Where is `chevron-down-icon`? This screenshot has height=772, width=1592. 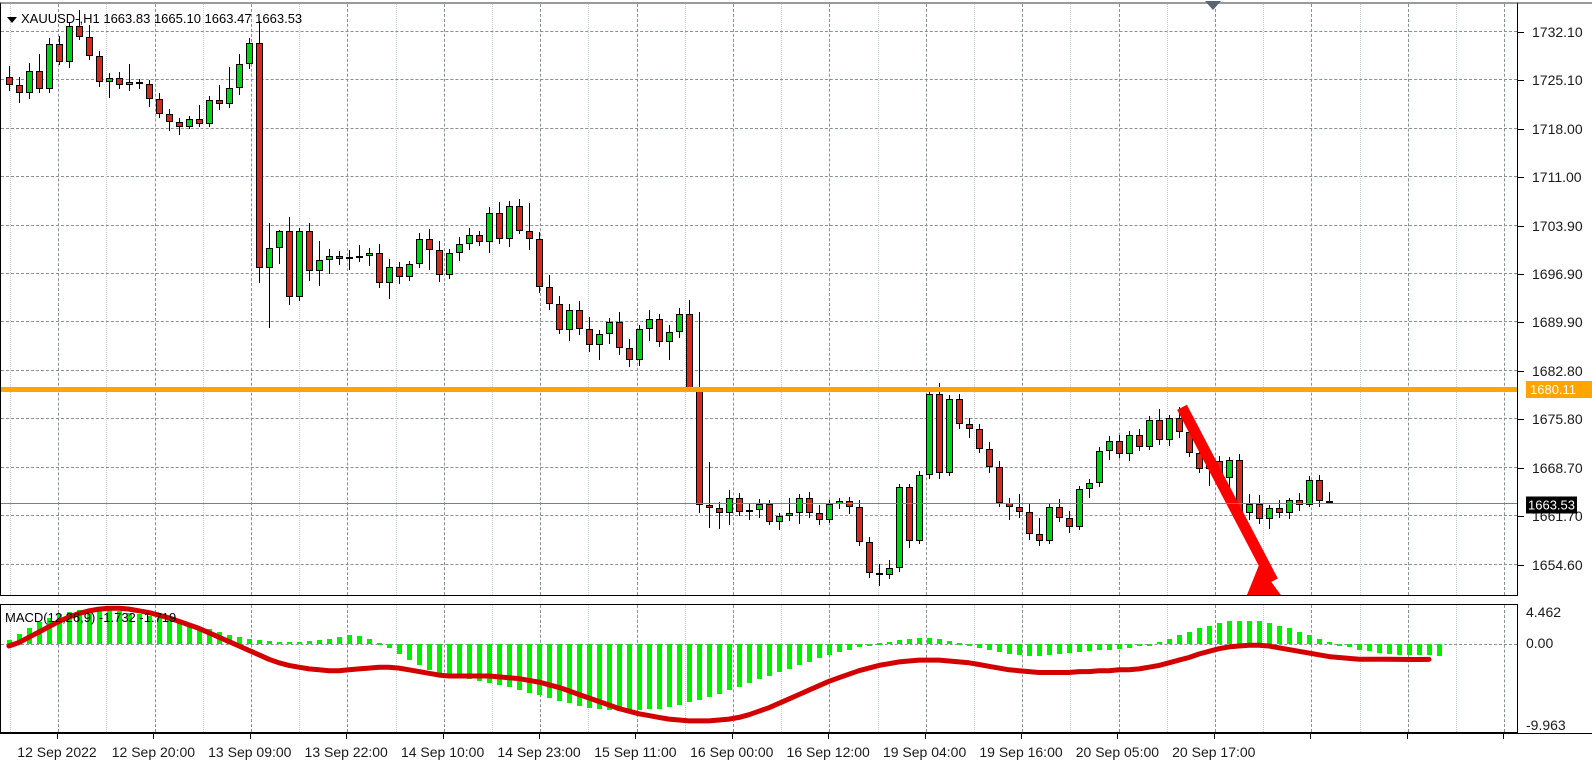 chevron-down-icon is located at coordinates (12, 19).